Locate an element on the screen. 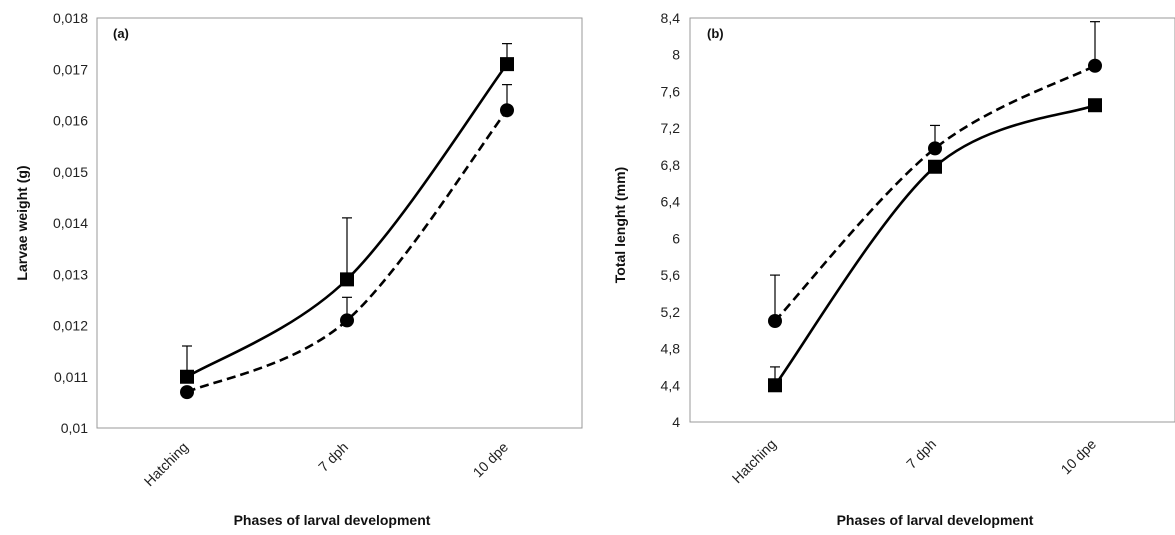  panel-b-label: (b) is located at coordinates (715, 33).